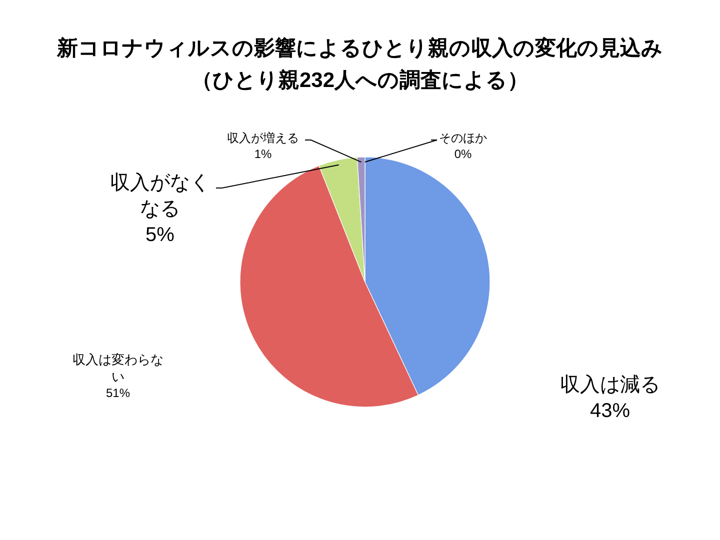 Image resolution: width=720 pixels, height=540 pixels. I want to click on data-label: 51%, so click(118, 394).